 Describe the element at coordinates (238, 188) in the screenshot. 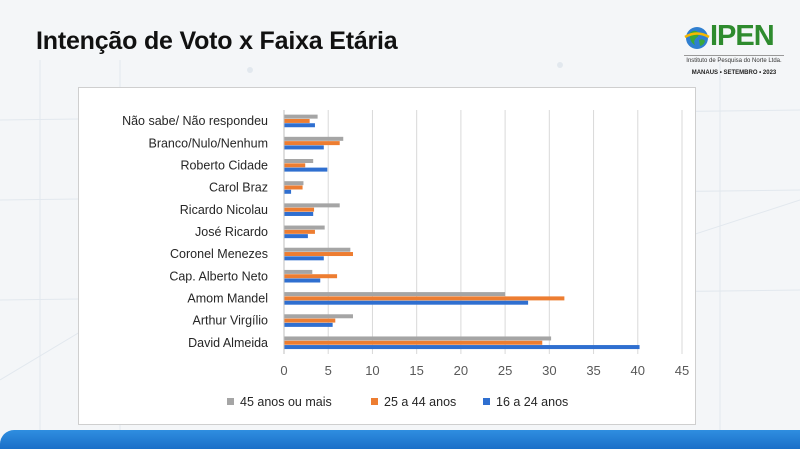

I see `category-label: Carol Braz` at that location.